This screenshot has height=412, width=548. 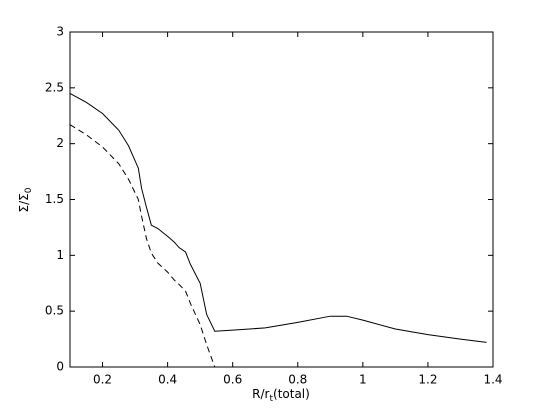 What do you see at coordinates (232, 380) in the screenshot?
I see `x-tick-label: 0.6` at bounding box center [232, 380].